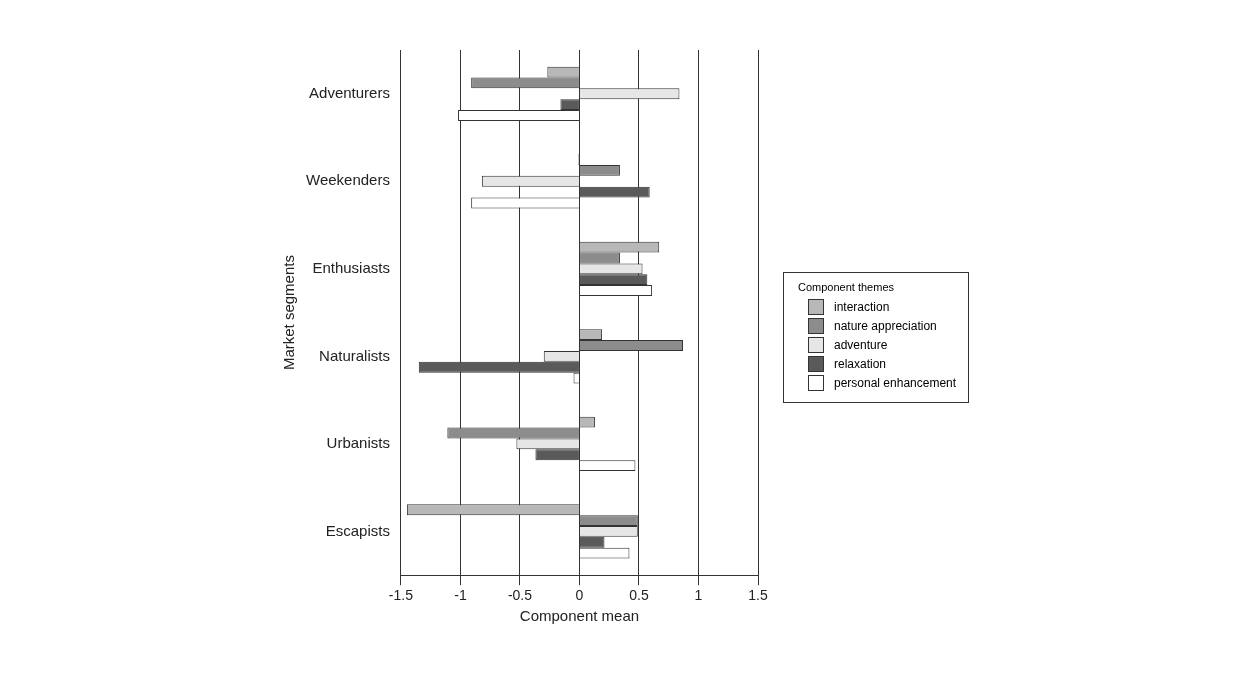 This screenshot has width=1252, height=696. I want to click on x-tick-label: -0.5, so click(520, 595).